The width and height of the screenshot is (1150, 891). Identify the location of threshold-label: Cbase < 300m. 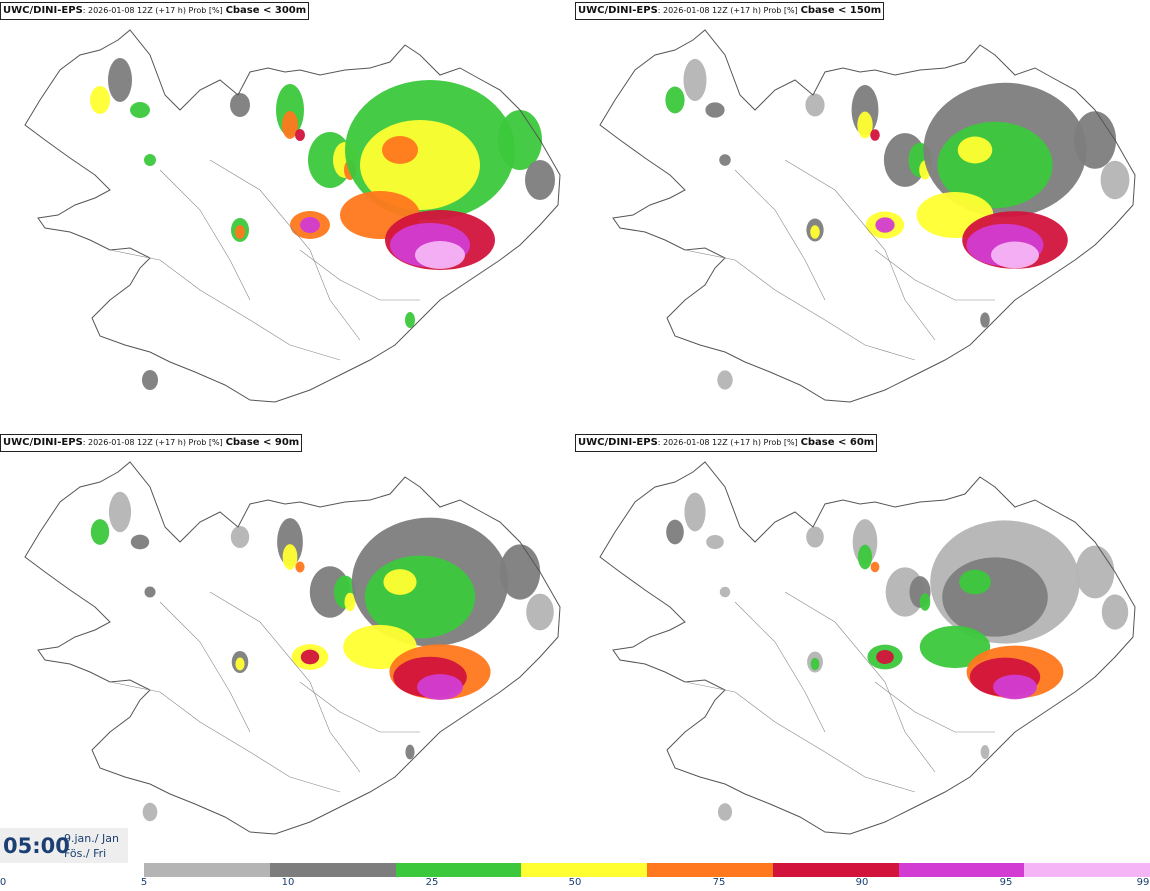
(266, 10).